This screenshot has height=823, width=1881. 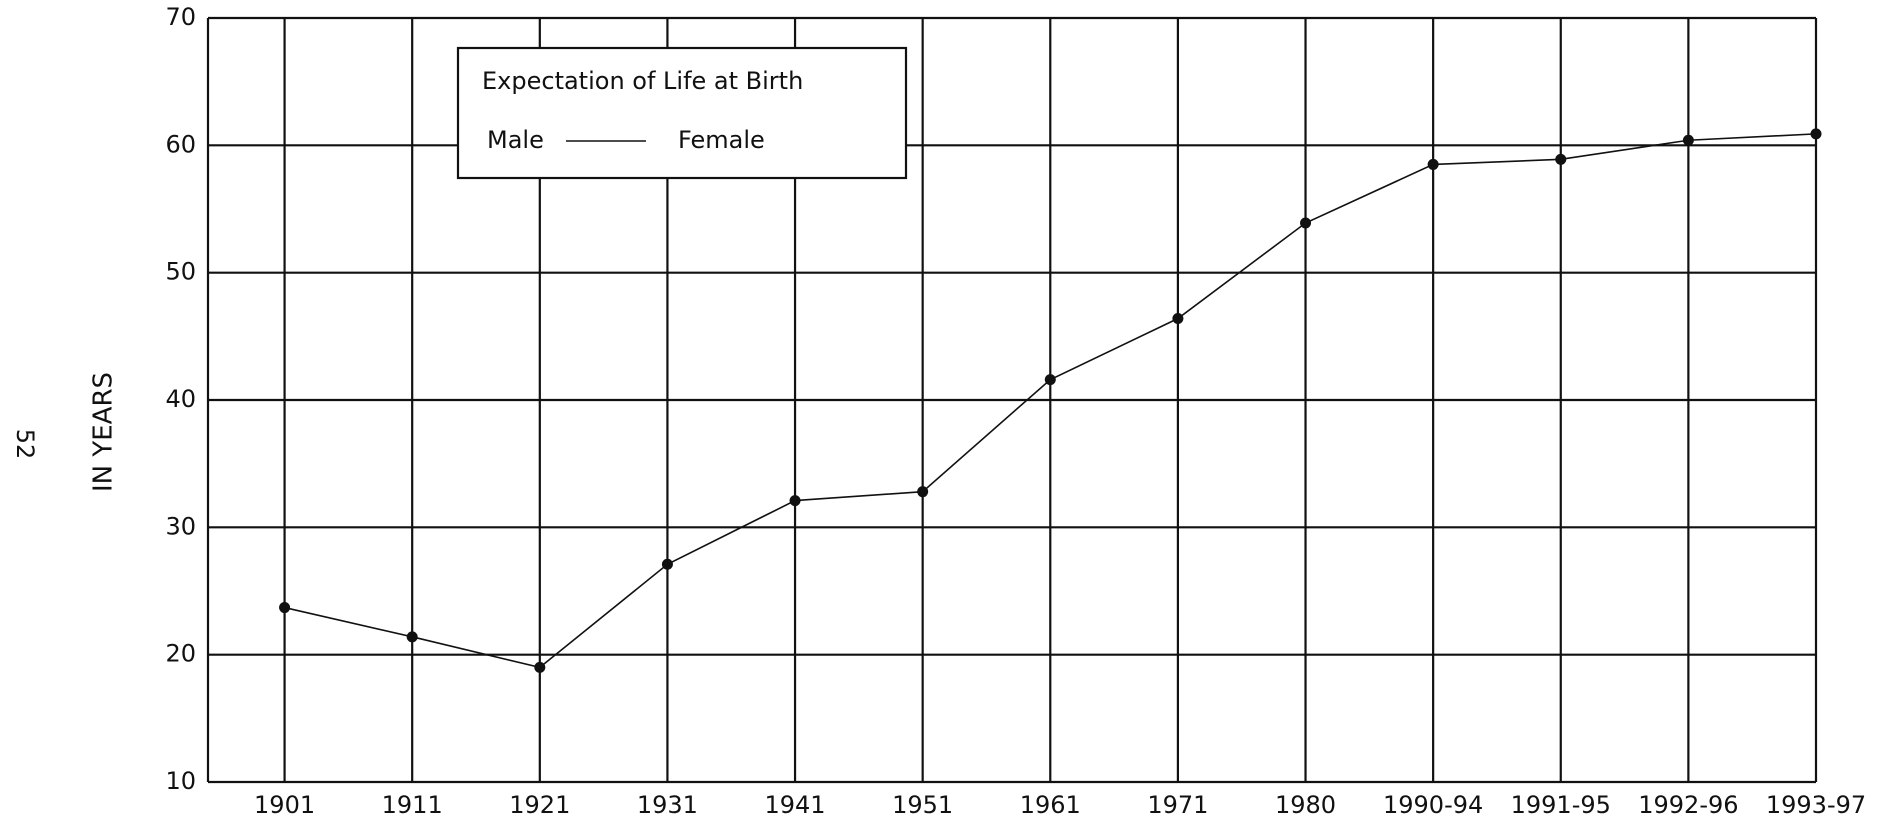 What do you see at coordinates (180, 272) in the screenshot?
I see `y-tick-label: 50` at bounding box center [180, 272].